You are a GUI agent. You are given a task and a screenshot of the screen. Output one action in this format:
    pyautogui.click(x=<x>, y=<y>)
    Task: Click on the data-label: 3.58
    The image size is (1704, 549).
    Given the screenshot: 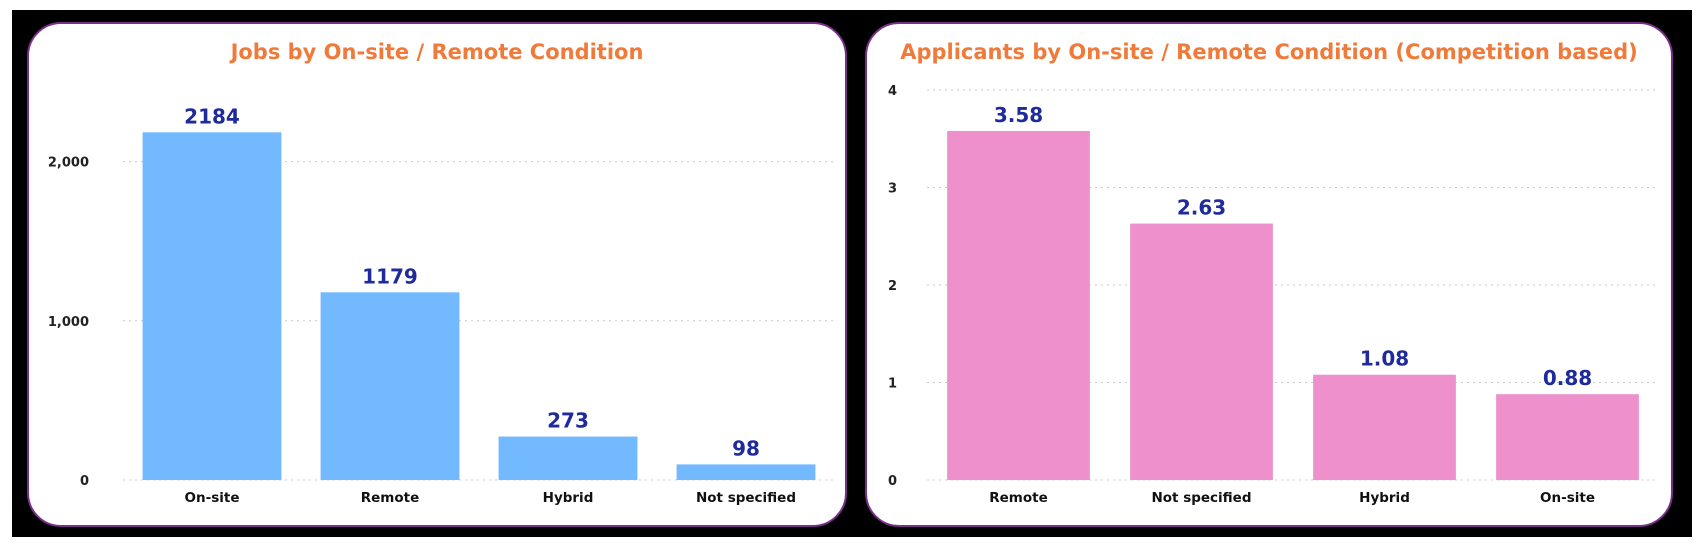 What is the action you would take?
    pyautogui.click(x=1018, y=115)
    